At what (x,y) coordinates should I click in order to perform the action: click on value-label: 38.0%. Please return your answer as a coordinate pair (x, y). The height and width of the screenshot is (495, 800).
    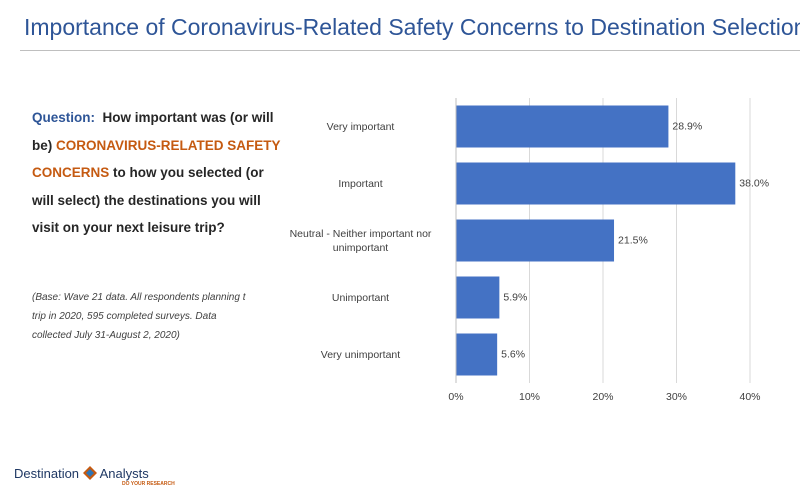
    Looking at the image, I should click on (754, 183).